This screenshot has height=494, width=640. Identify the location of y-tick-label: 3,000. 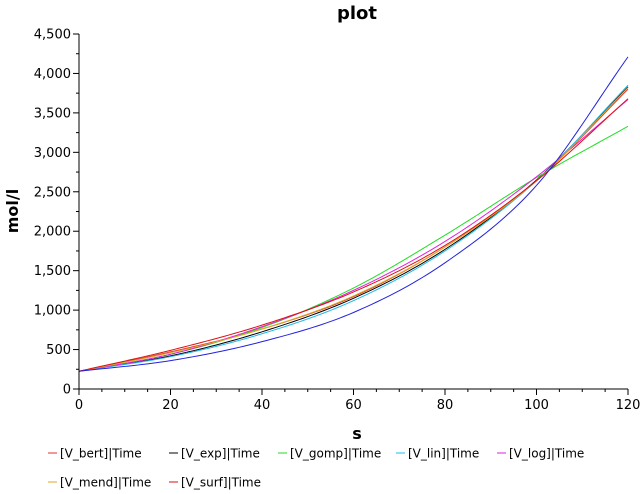
(52, 153).